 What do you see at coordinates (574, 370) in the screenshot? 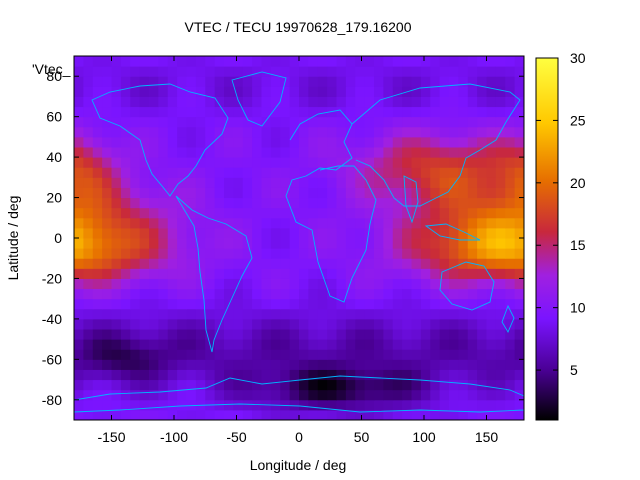
I see `colorbar-tick-label: 5` at bounding box center [574, 370].